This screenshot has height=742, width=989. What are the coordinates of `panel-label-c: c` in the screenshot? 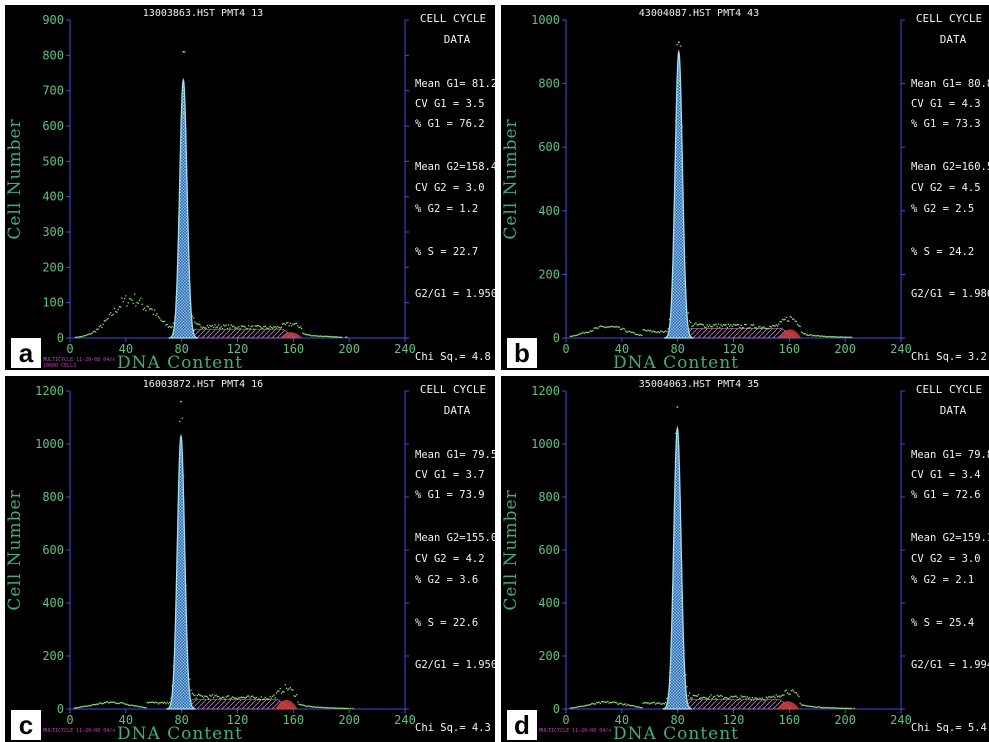 It's located at (26, 725).